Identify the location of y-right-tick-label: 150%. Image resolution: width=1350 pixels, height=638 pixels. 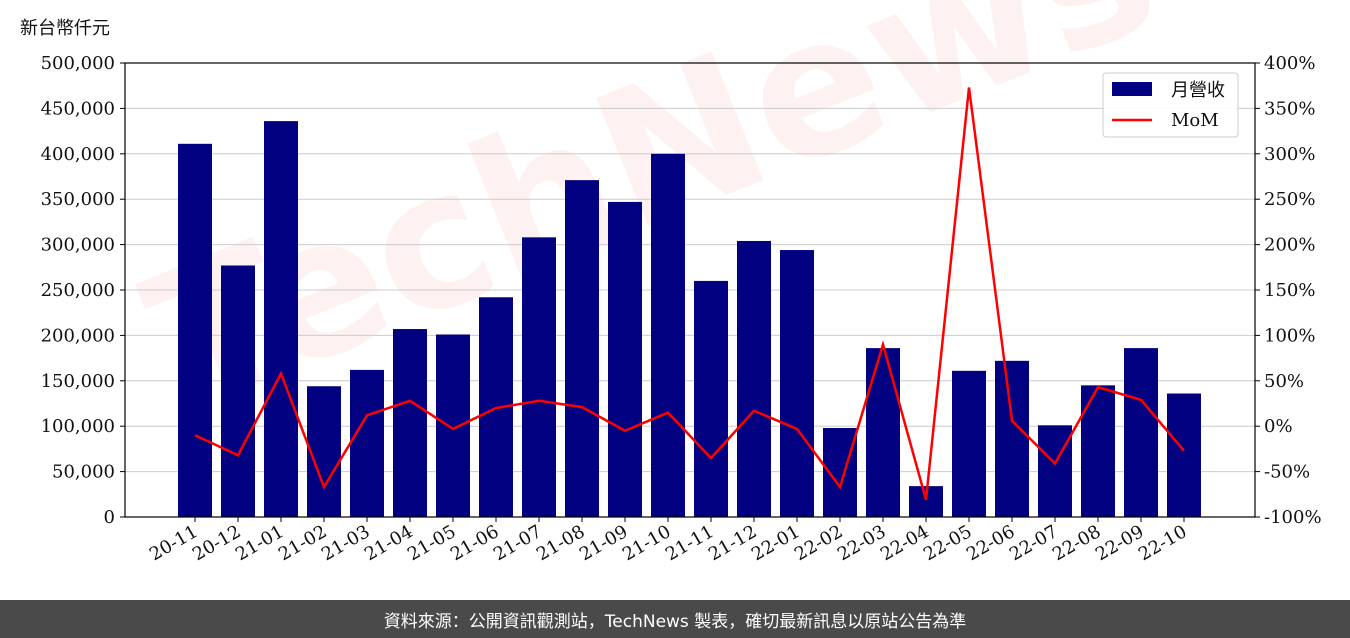
(1289, 290).